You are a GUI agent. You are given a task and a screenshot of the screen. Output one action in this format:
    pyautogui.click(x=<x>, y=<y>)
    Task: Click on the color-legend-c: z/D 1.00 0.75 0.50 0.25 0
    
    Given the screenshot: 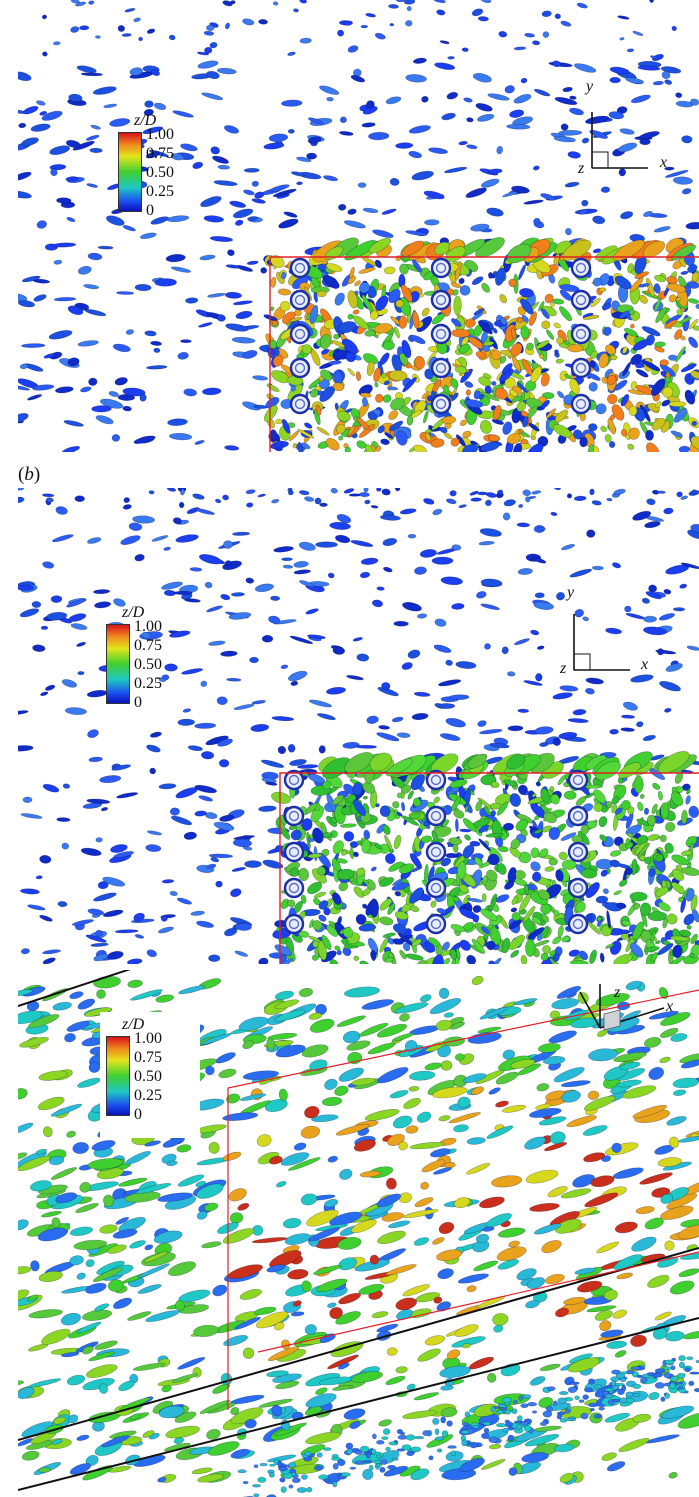 What is the action you would take?
    pyautogui.click(x=150, y=1075)
    